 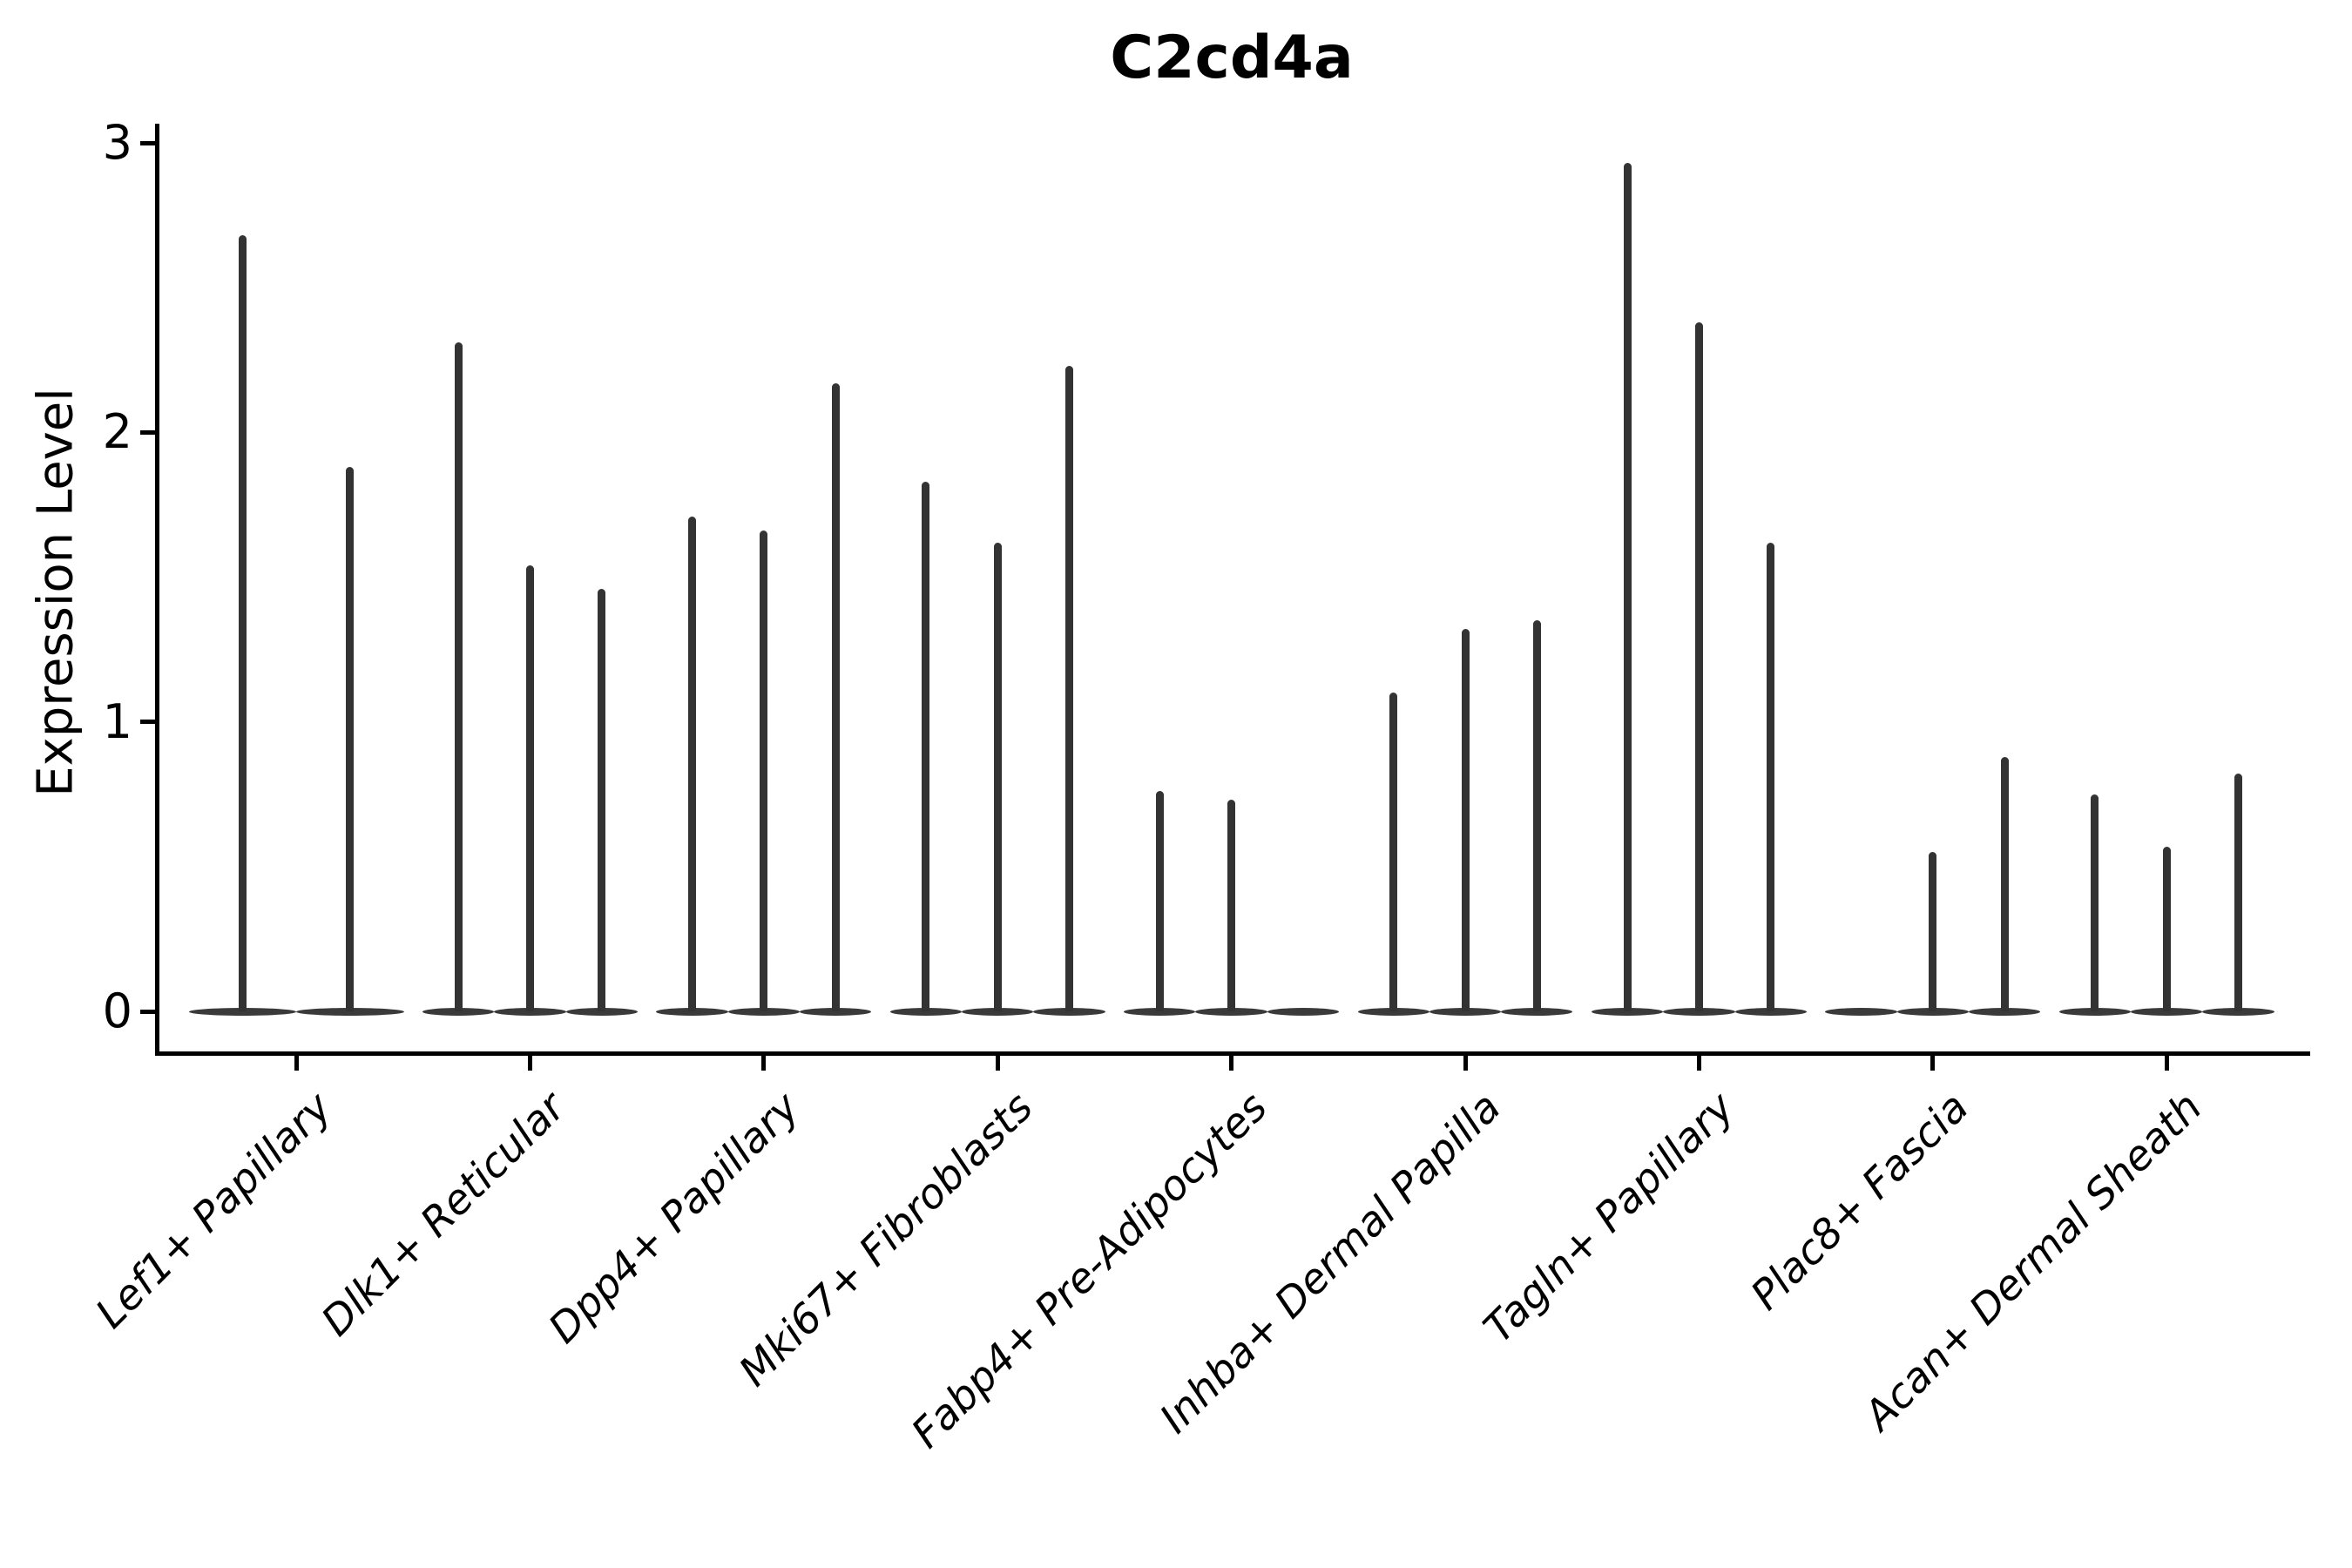 I want to click on y-axis-spine, so click(x=157, y=590).